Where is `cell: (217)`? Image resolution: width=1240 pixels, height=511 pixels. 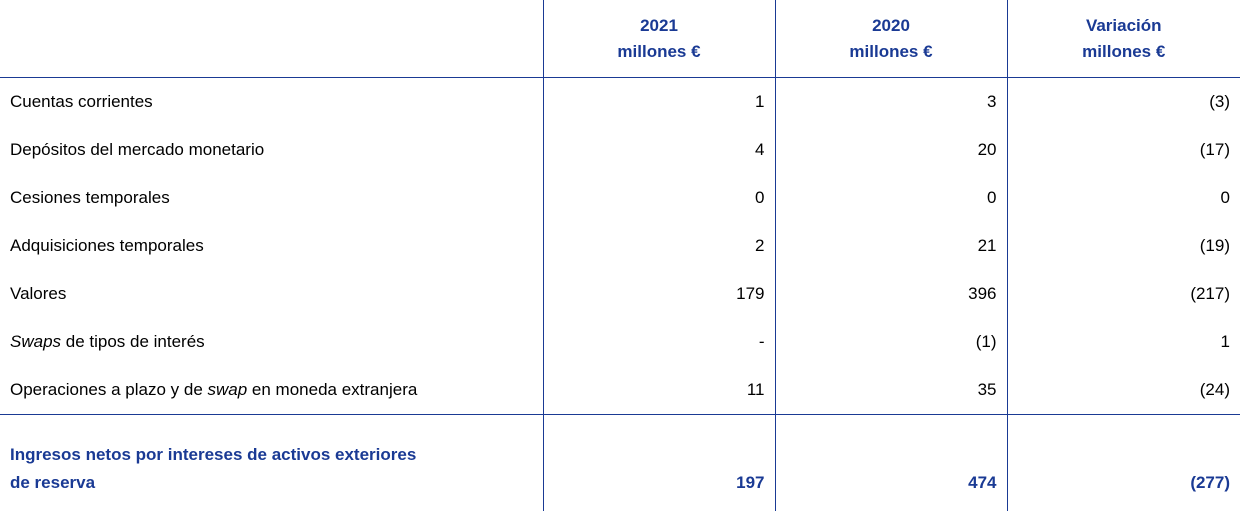 cell: (217) is located at coordinates (1123, 294).